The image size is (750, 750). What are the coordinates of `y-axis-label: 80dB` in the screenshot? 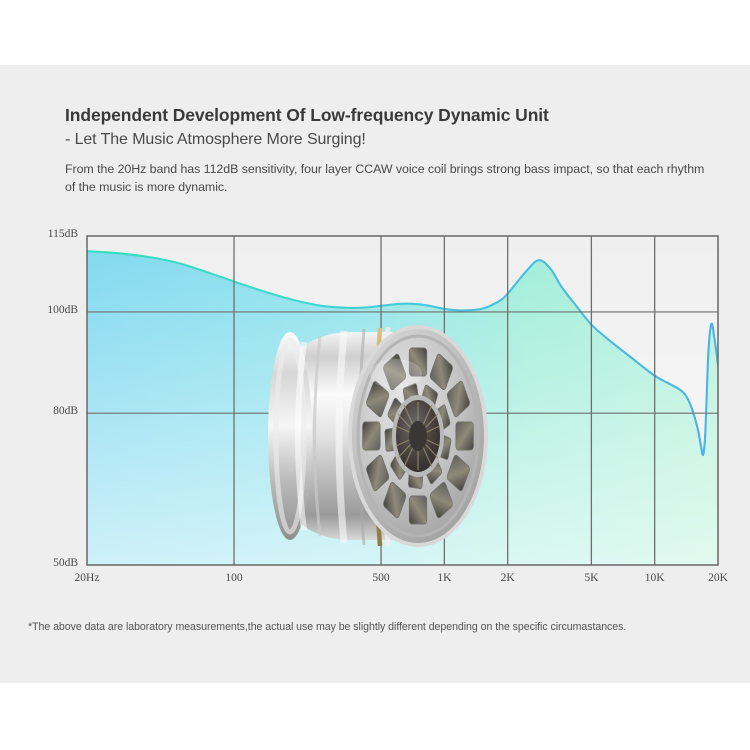 It's located at (65, 411).